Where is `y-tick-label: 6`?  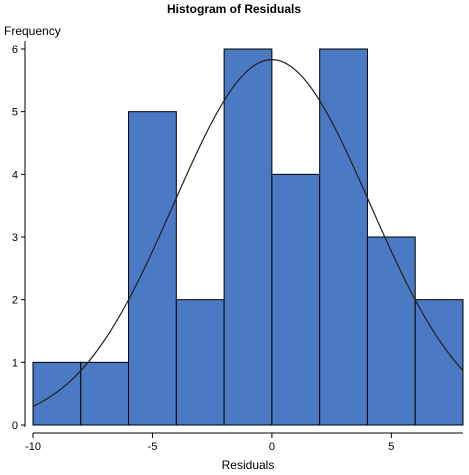
y-tick-label: 6 is located at coordinates (15, 50).